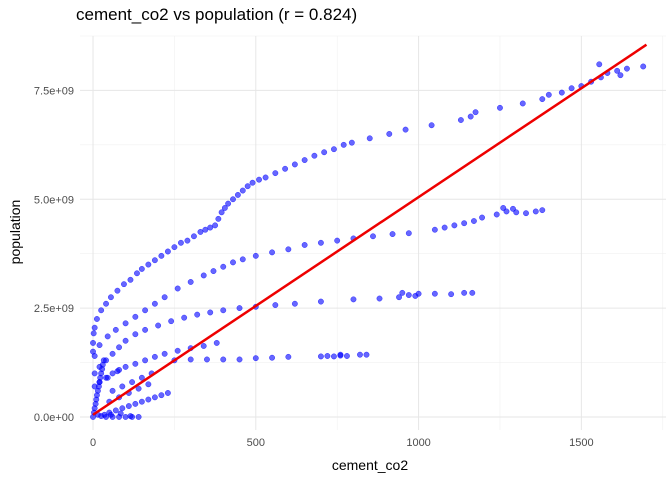 Image resolution: width=672 pixels, height=480 pixels. What do you see at coordinates (216, 14) in the screenshot?
I see `chart-title: cement_co2 vs population (r = 0.824)` at bounding box center [216, 14].